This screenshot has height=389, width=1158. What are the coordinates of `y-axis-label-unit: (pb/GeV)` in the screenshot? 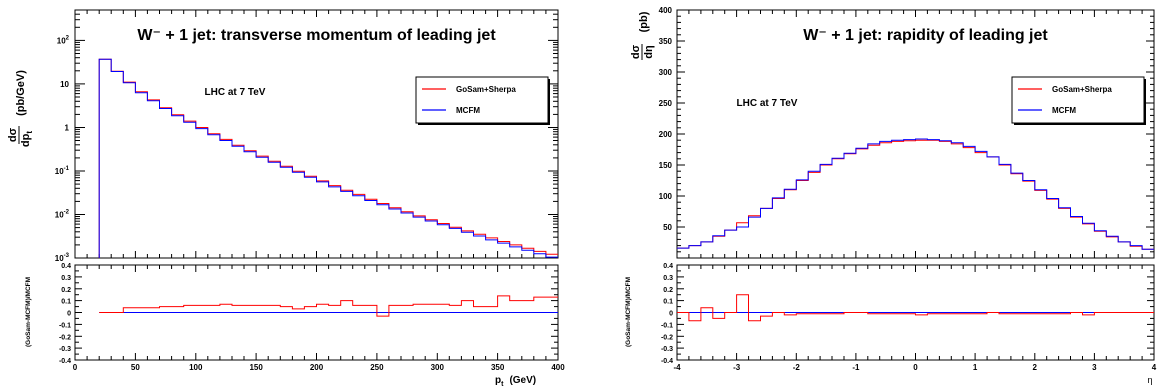 It's located at (21, 93).